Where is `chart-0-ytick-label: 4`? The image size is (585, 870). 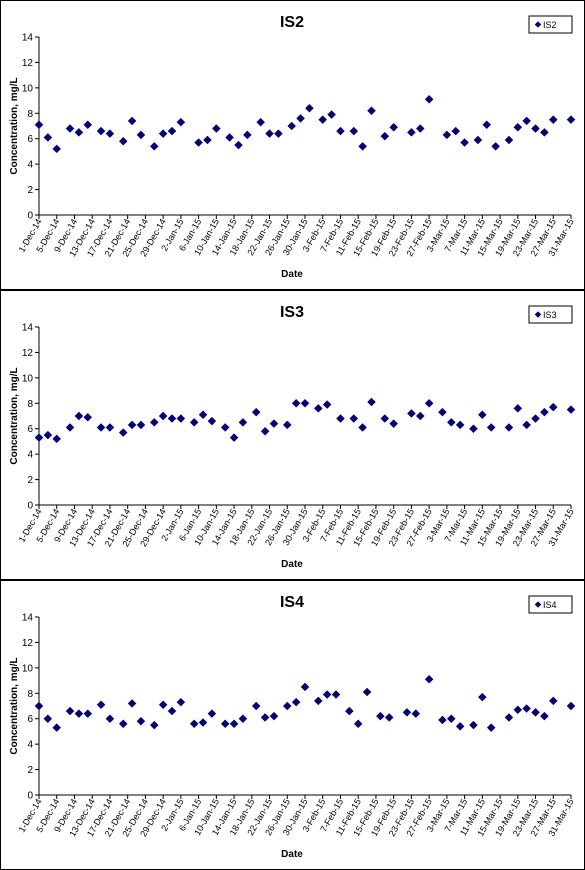
chart-0-ytick-label: 4 is located at coordinates (30, 165).